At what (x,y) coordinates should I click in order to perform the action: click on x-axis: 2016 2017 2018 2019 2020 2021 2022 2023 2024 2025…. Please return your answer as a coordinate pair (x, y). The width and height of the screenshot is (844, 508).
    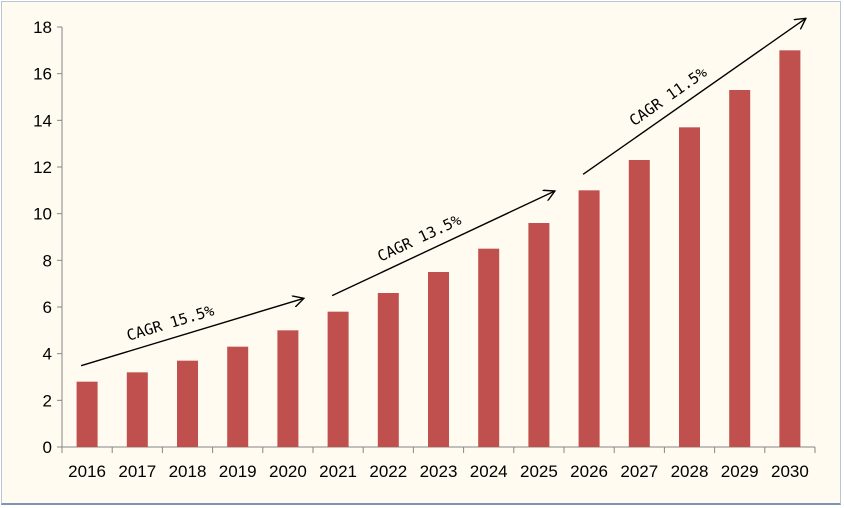
    Looking at the image, I should click on (438, 463).